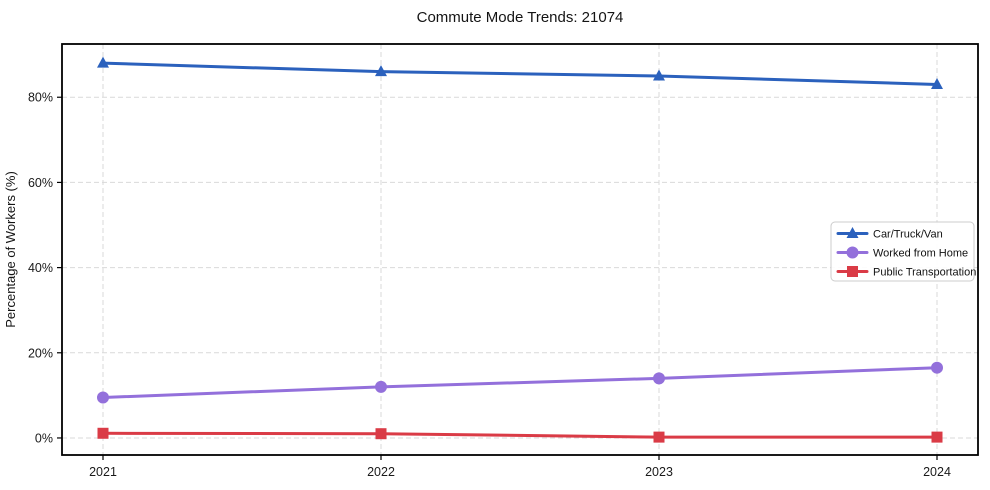 This screenshot has height=490, width=990. Describe the element at coordinates (520, 435) in the screenshot. I see `series-line-public-transportation` at that location.